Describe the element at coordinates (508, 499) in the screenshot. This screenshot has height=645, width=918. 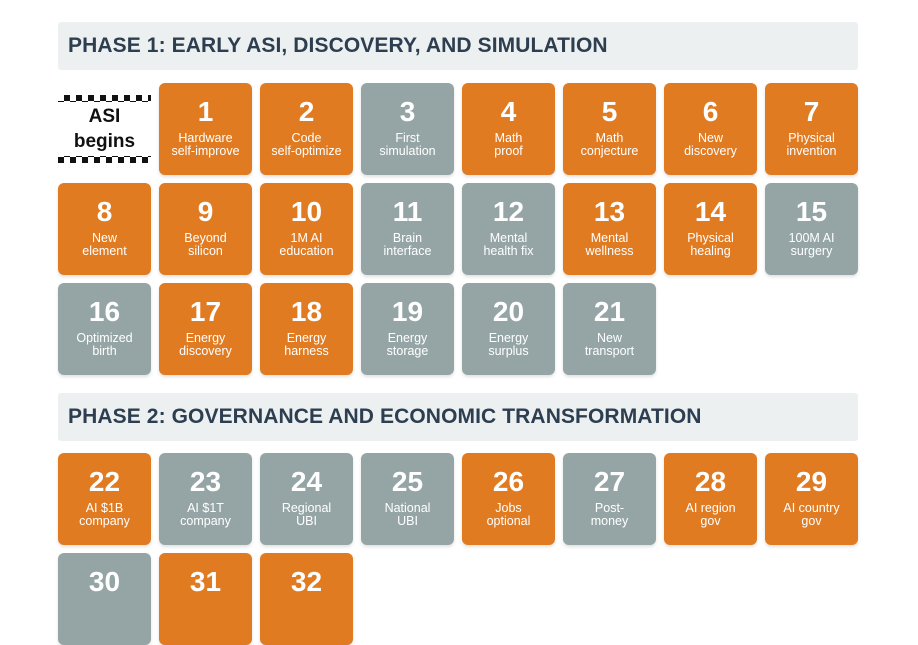
I see `milestone-tile: 26 Jobs optional` at that location.